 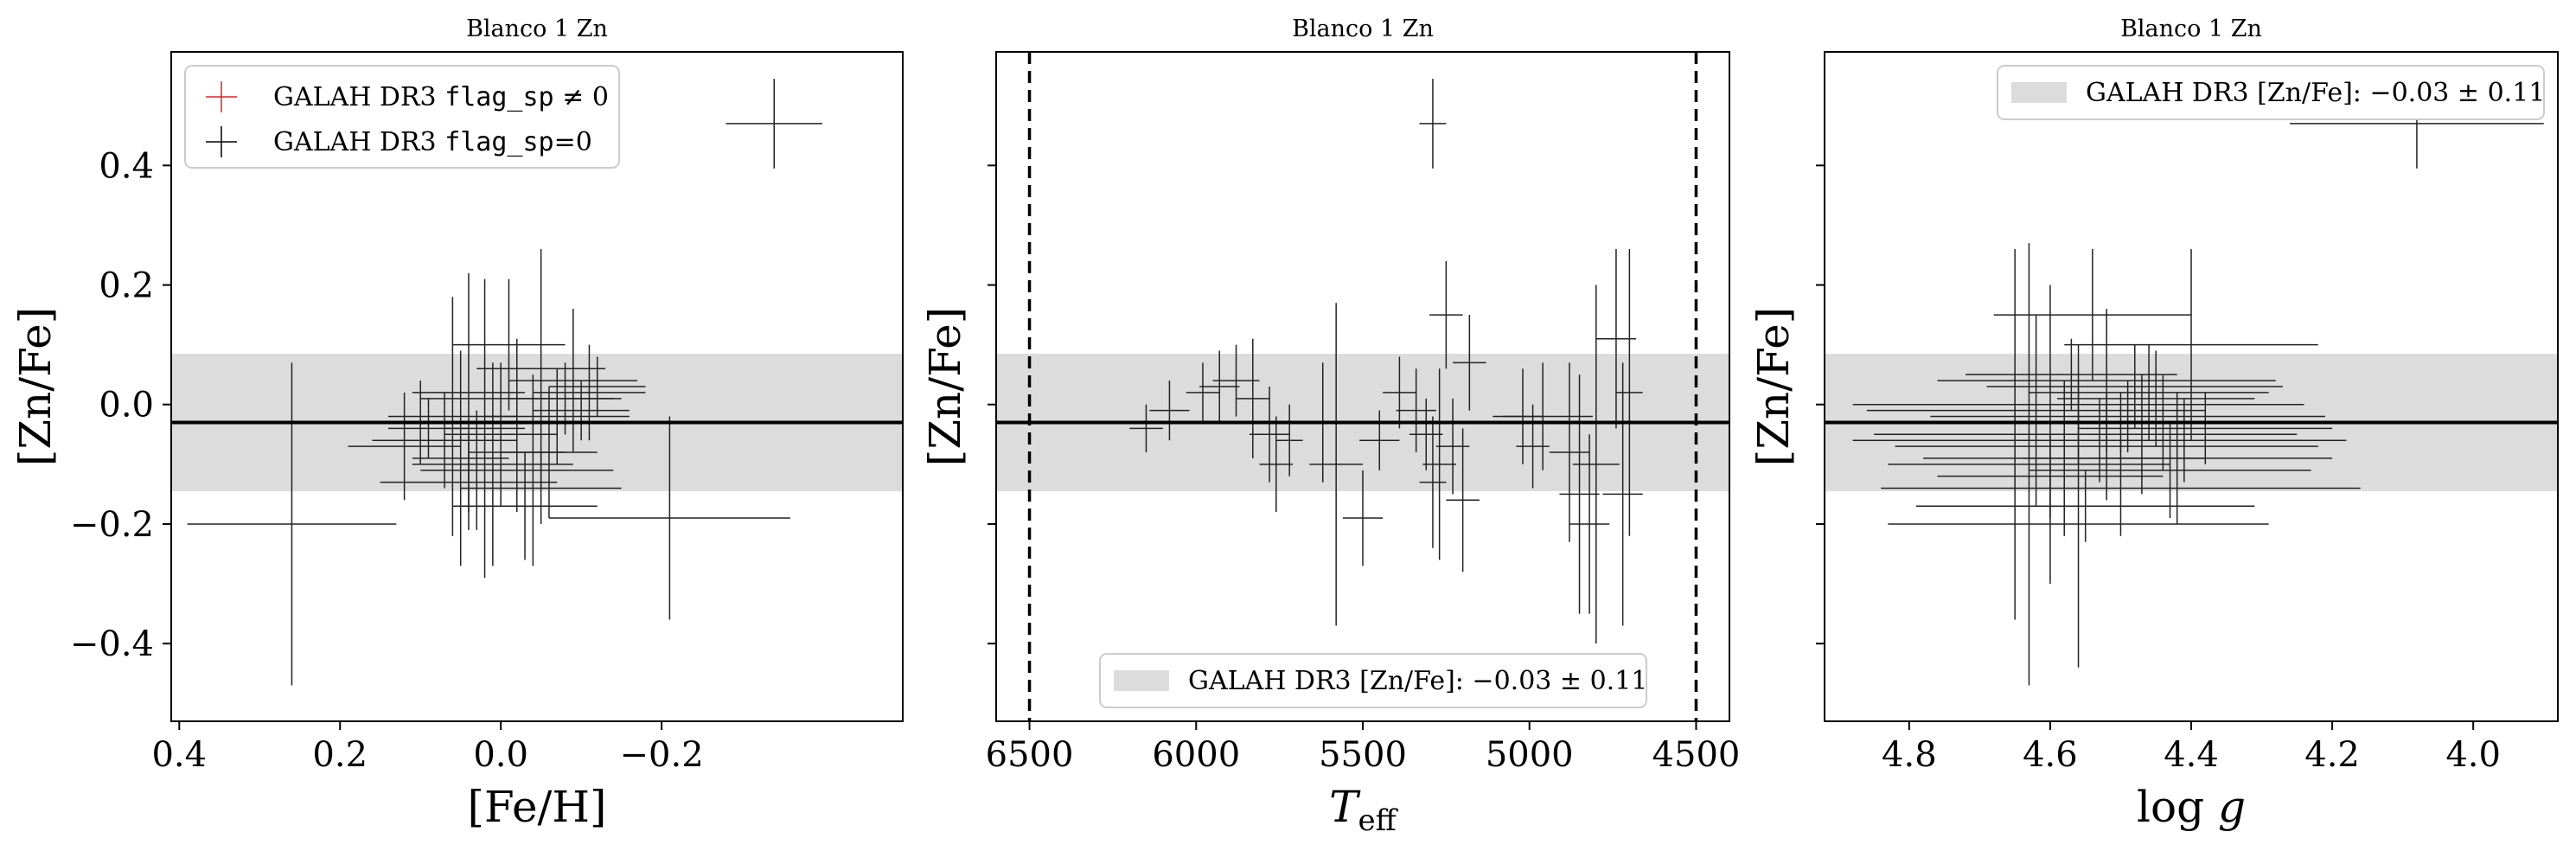 I want to click on y-tick-label: −0.4, so click(x=112, y=644).